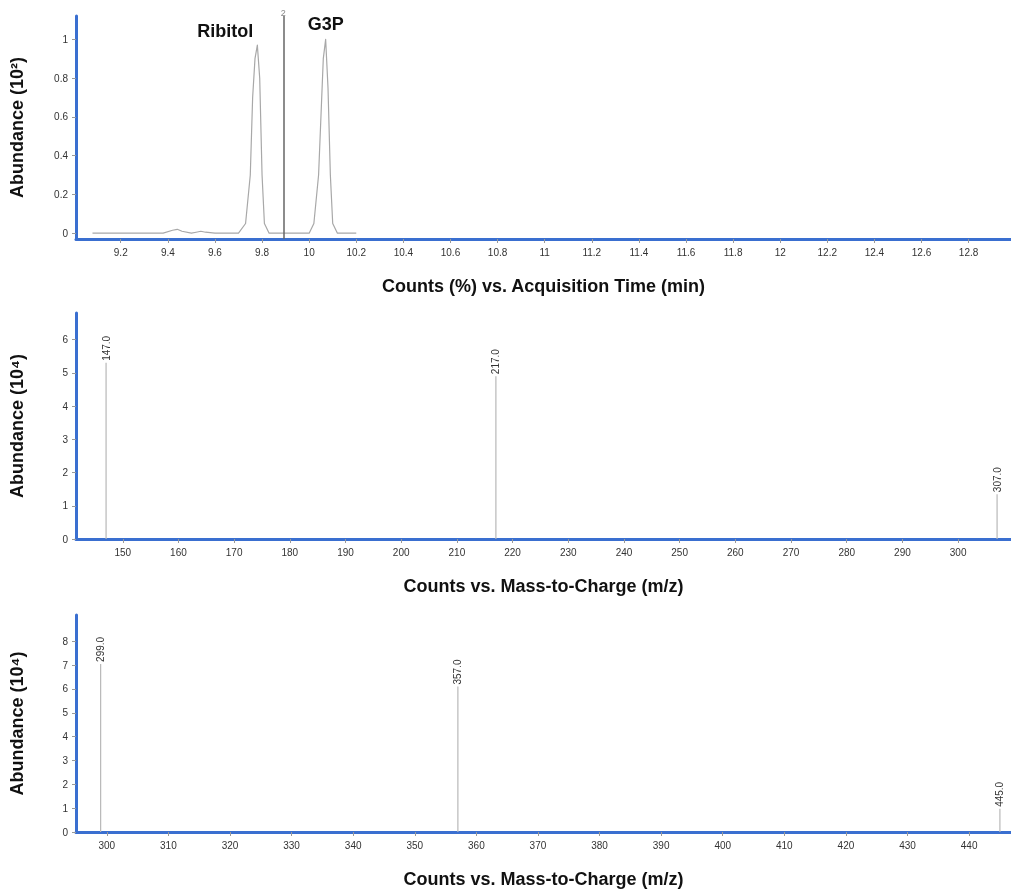 The image size is (1011, 893). I want to click on x-tick-label: 10.4, so click(403, 252).